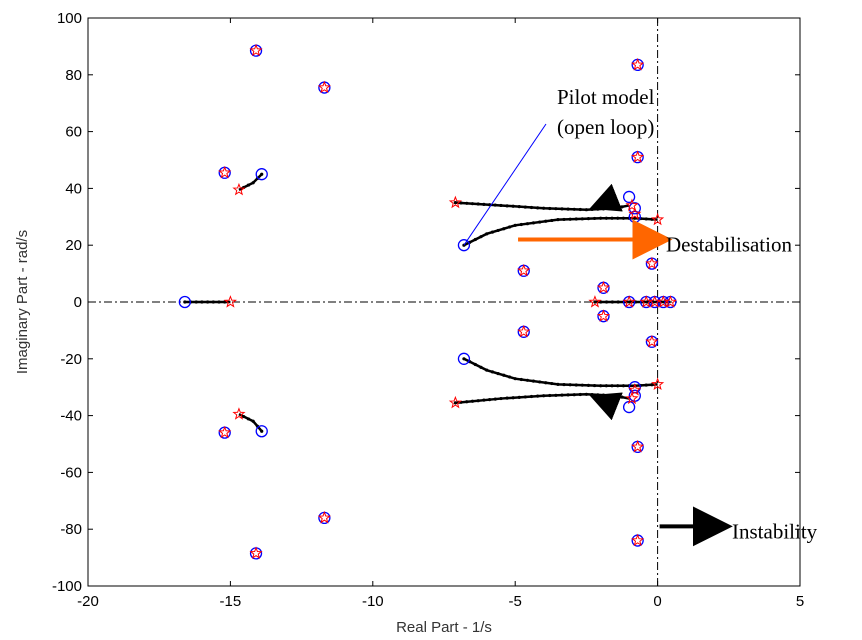  I want to click on y-tick-label: 0, so click(78, 302).